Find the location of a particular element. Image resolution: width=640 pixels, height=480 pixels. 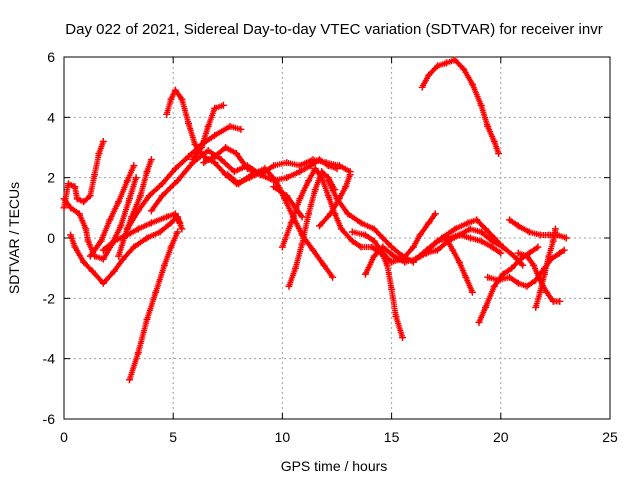

y-tick-label: 6 is located at coordinates (51, 57).